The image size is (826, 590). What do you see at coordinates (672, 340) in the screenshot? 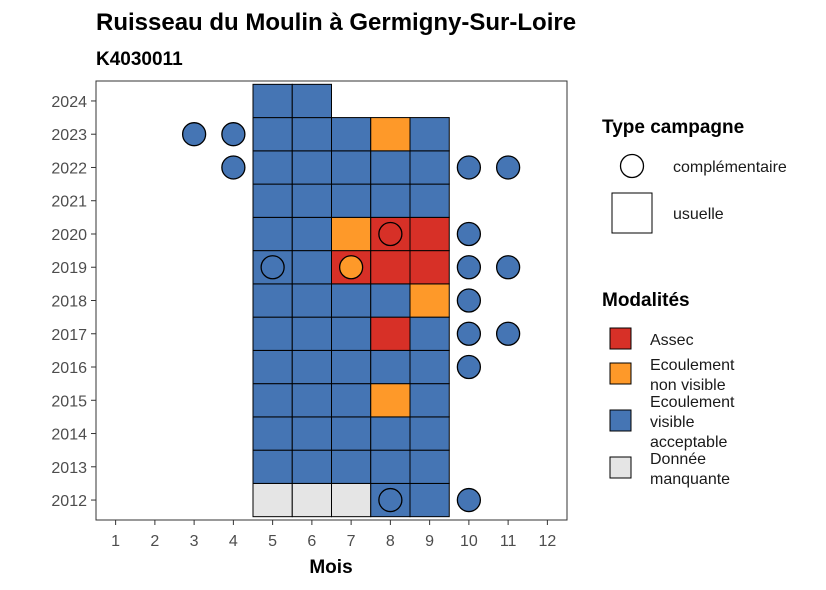
I see `legend-label-assec: Assec` at bounding box center [672, 340].